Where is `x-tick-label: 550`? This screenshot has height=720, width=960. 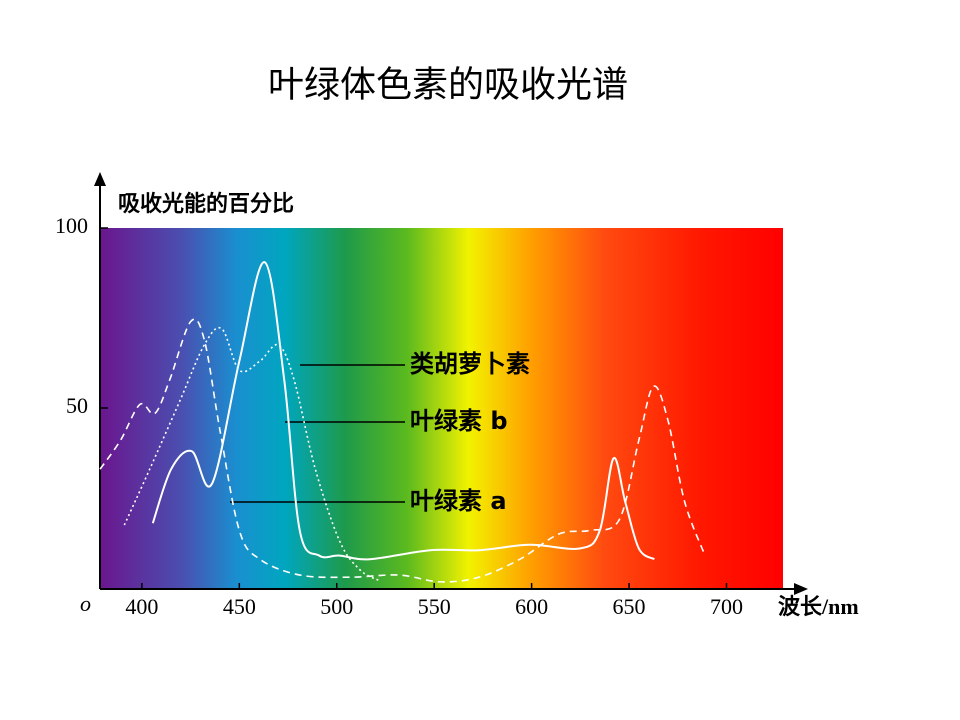
x-tick-label: 550 is located at coordinates (434, 606).